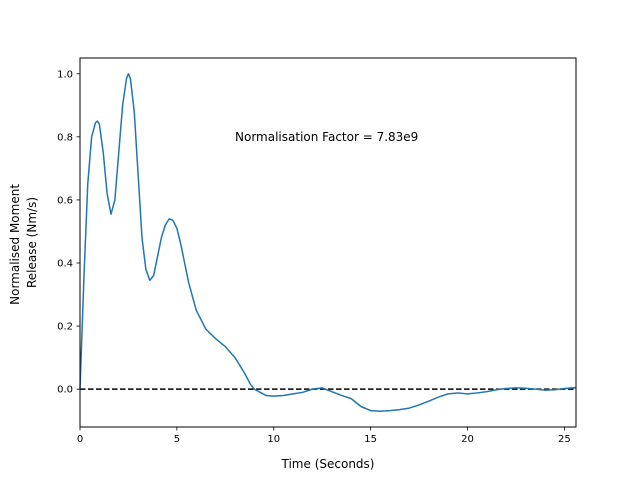 Image resolution: width=640 pixels, height=480 pixels. What do you see at coordinates (65, 74) in the screenshot?
I see `y-tick-label: 1.0` at bounding box center [65, 74].